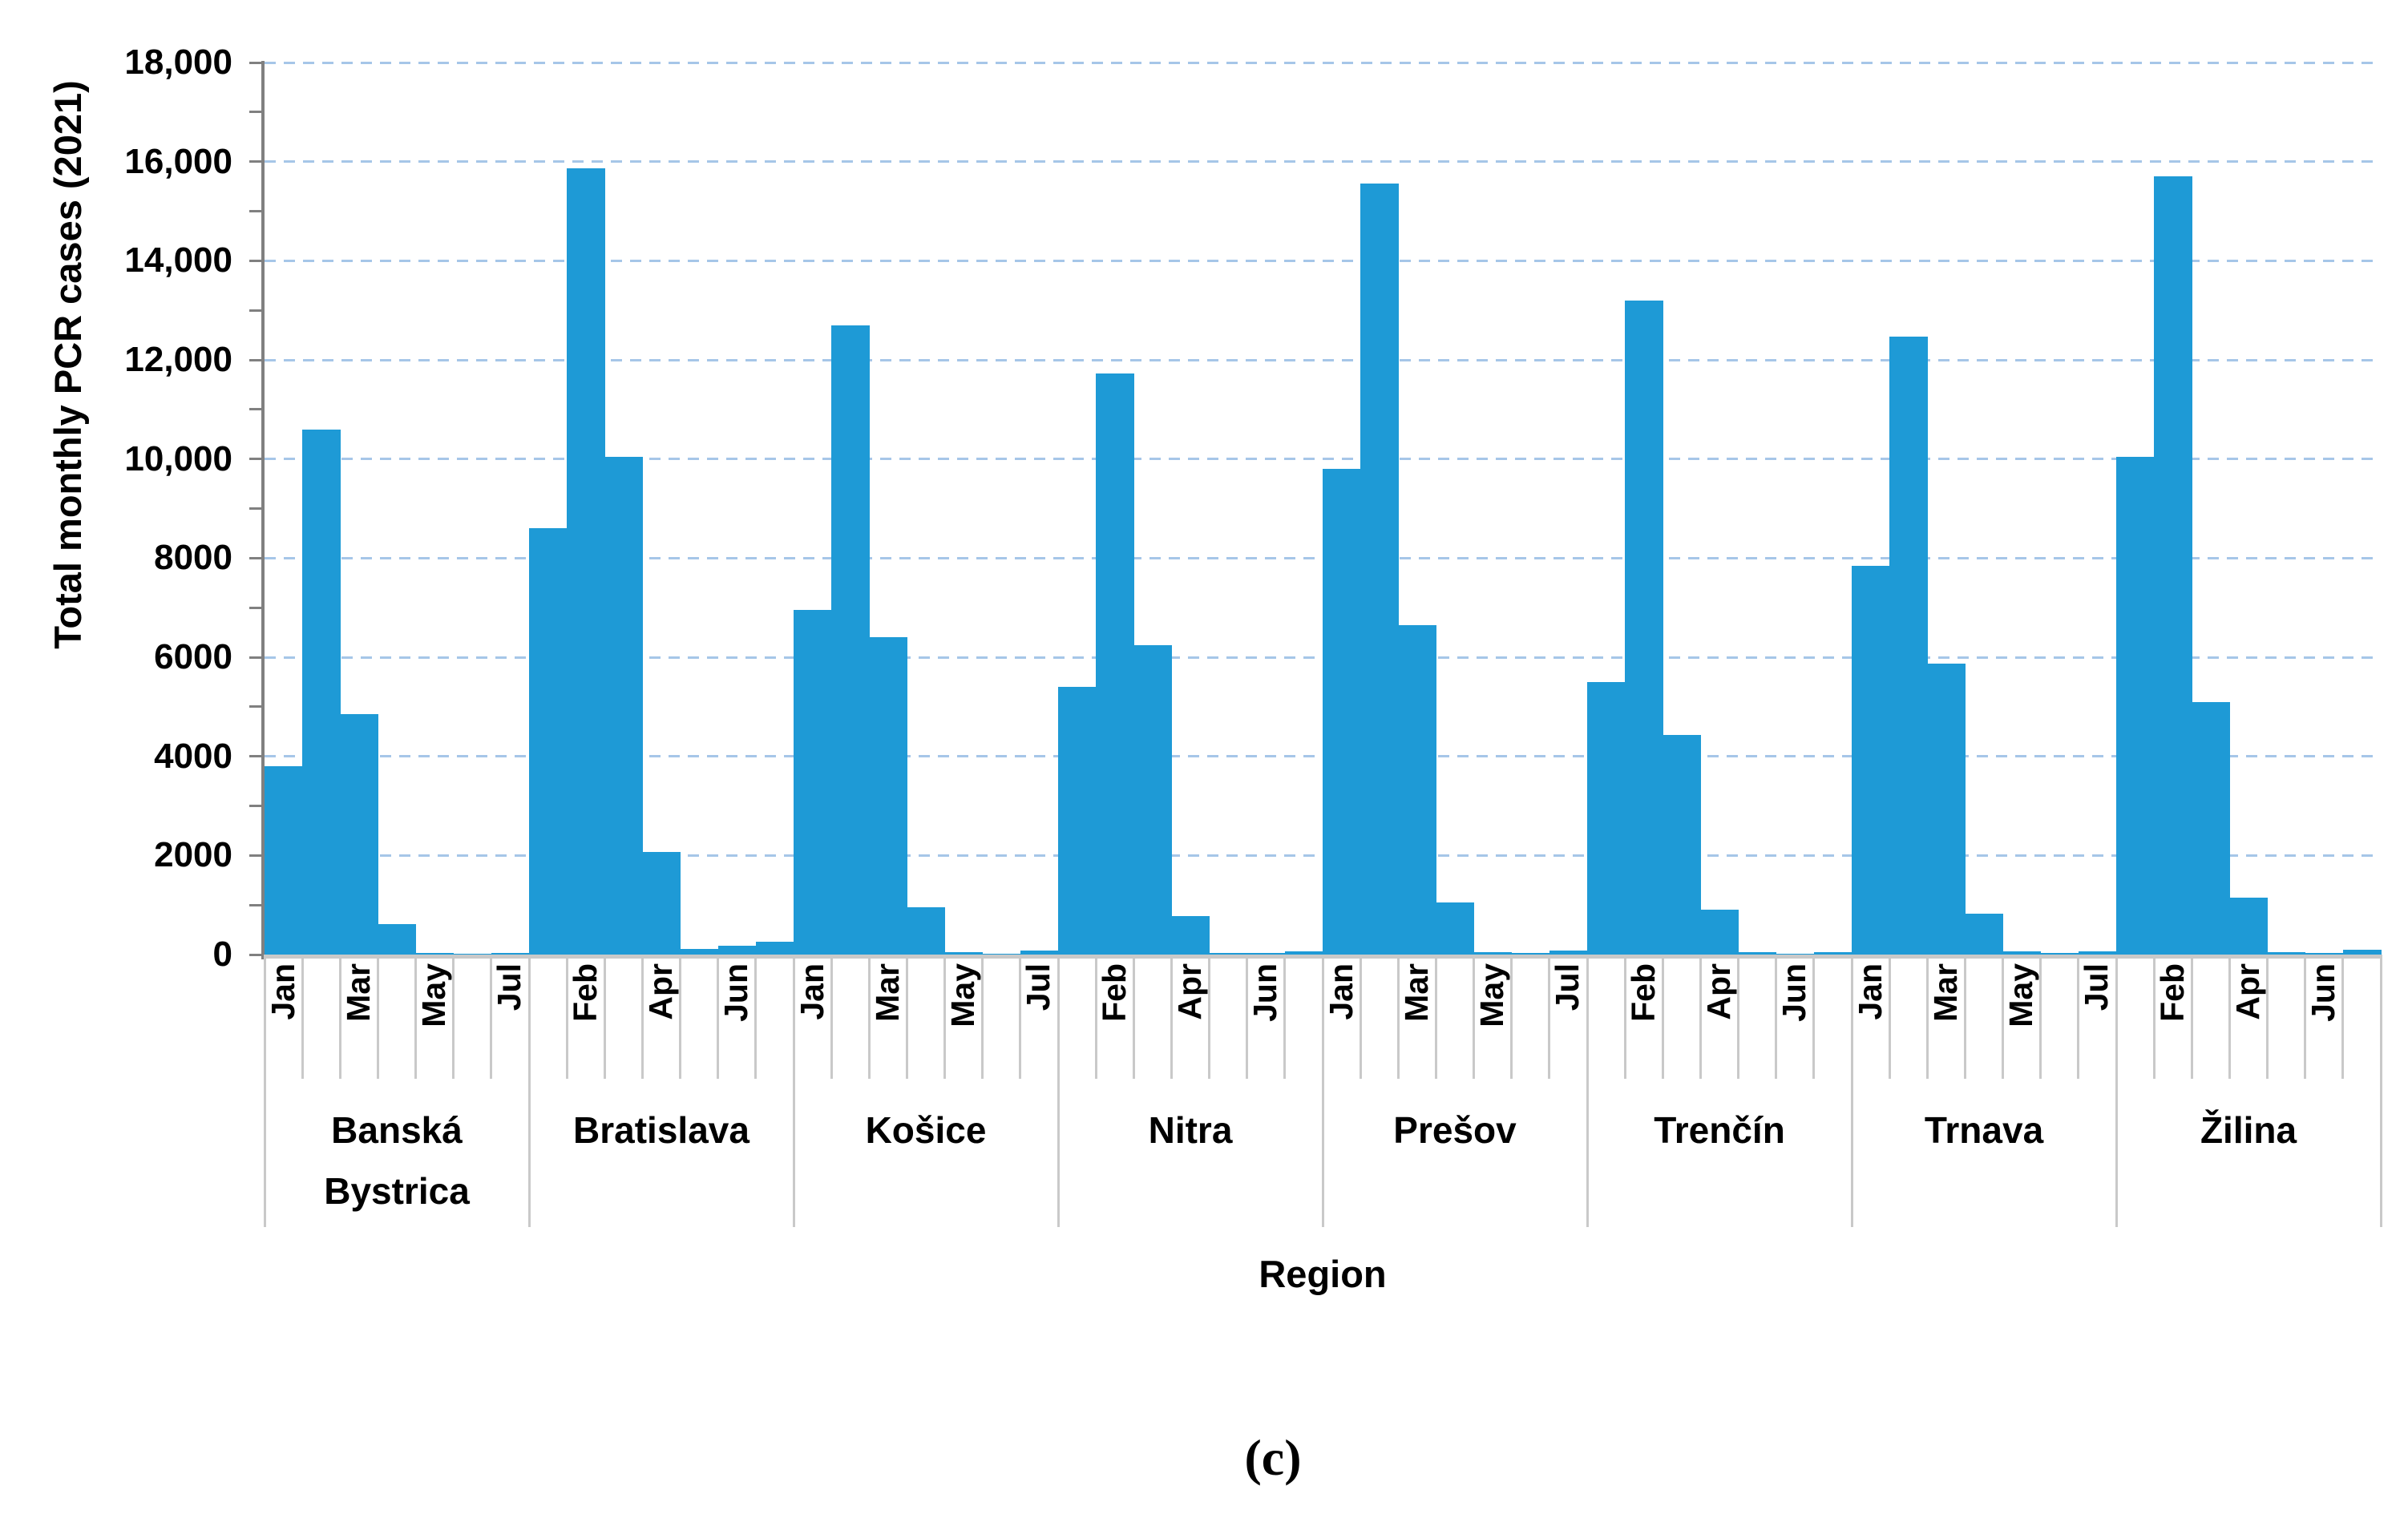 The image size is (2408, 1522). What do you see at coordinates (1606, 818) in the screenshot?
I see `bar-Trenčín-Jan` at bounding box center [1606, 818].